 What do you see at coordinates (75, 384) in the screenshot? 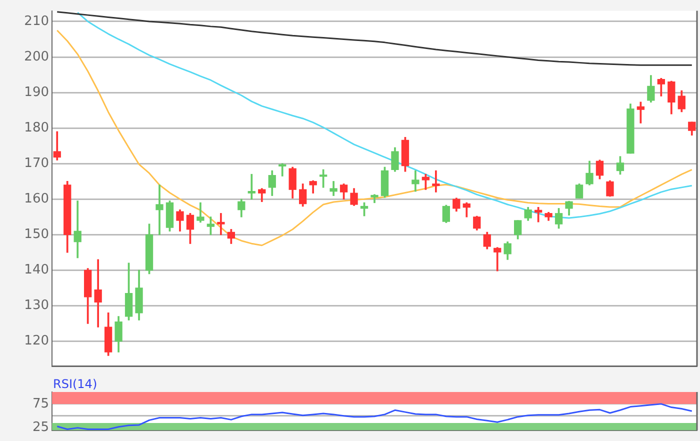
I see `chart-title: RSI(14)` at bounding box center [75, 384].